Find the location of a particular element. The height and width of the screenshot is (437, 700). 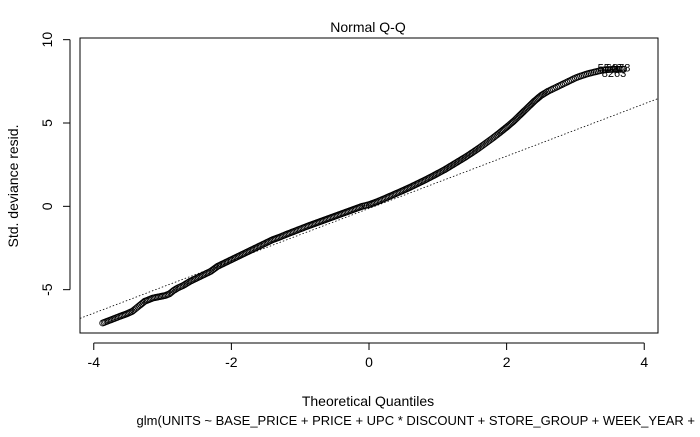

x-tick-label: 0 is located at coordinates (369, 362).